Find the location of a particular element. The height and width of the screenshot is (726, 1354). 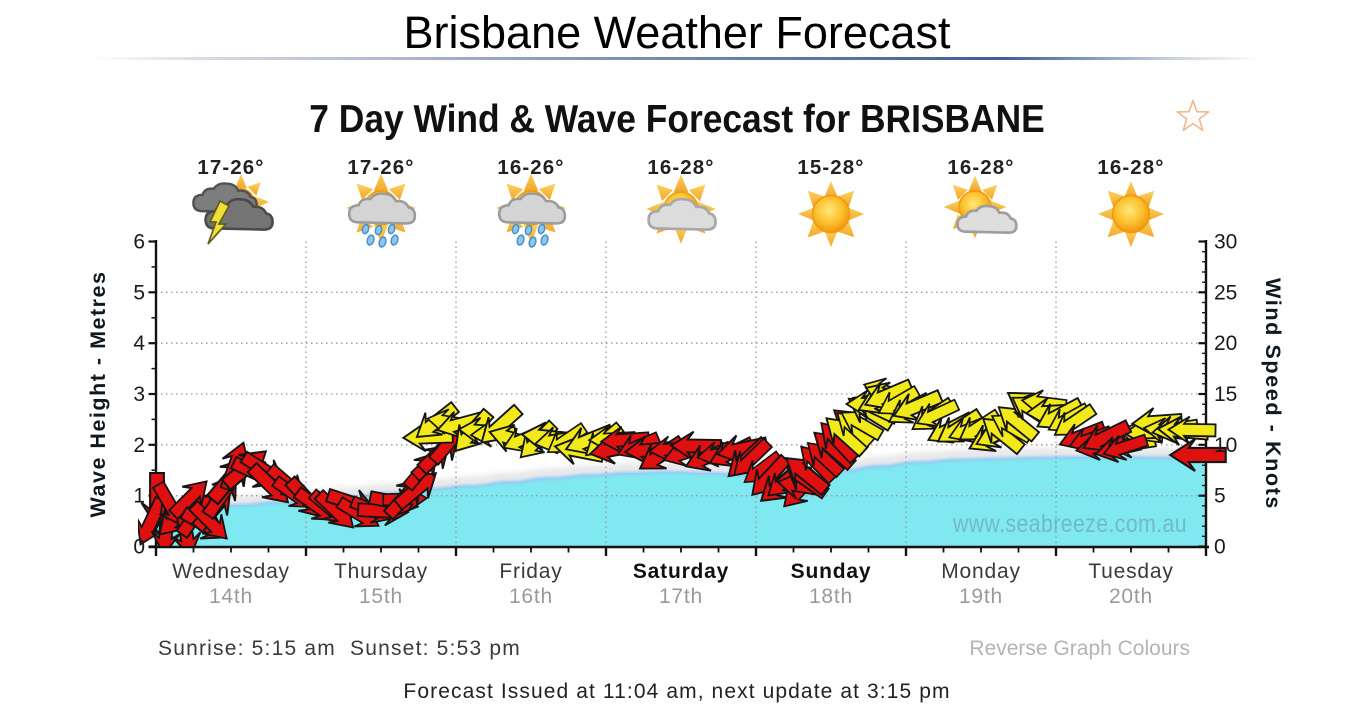

svg-text: Saturday is located at coordinates (681, 571).